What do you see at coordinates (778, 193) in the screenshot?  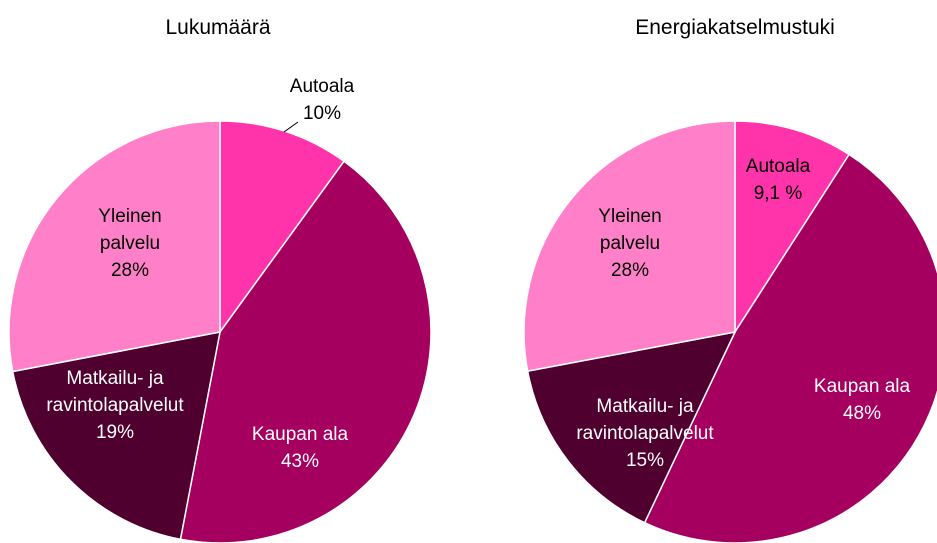 I see `value-label: 9,1 %` at bounding box center [778, 193].